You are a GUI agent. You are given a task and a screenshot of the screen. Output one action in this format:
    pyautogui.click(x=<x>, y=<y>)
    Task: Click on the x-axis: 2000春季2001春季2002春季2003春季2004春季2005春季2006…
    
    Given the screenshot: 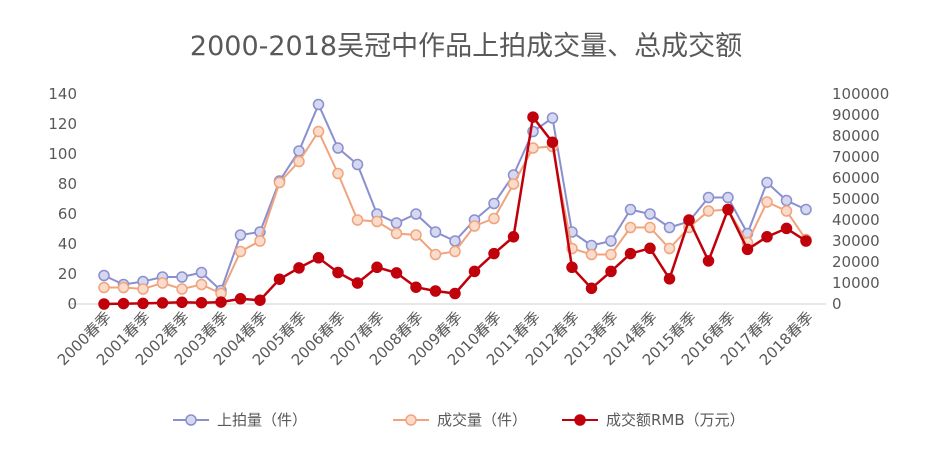 What is the action you would take?
    pyautogui.click(x=435, y=338)
    